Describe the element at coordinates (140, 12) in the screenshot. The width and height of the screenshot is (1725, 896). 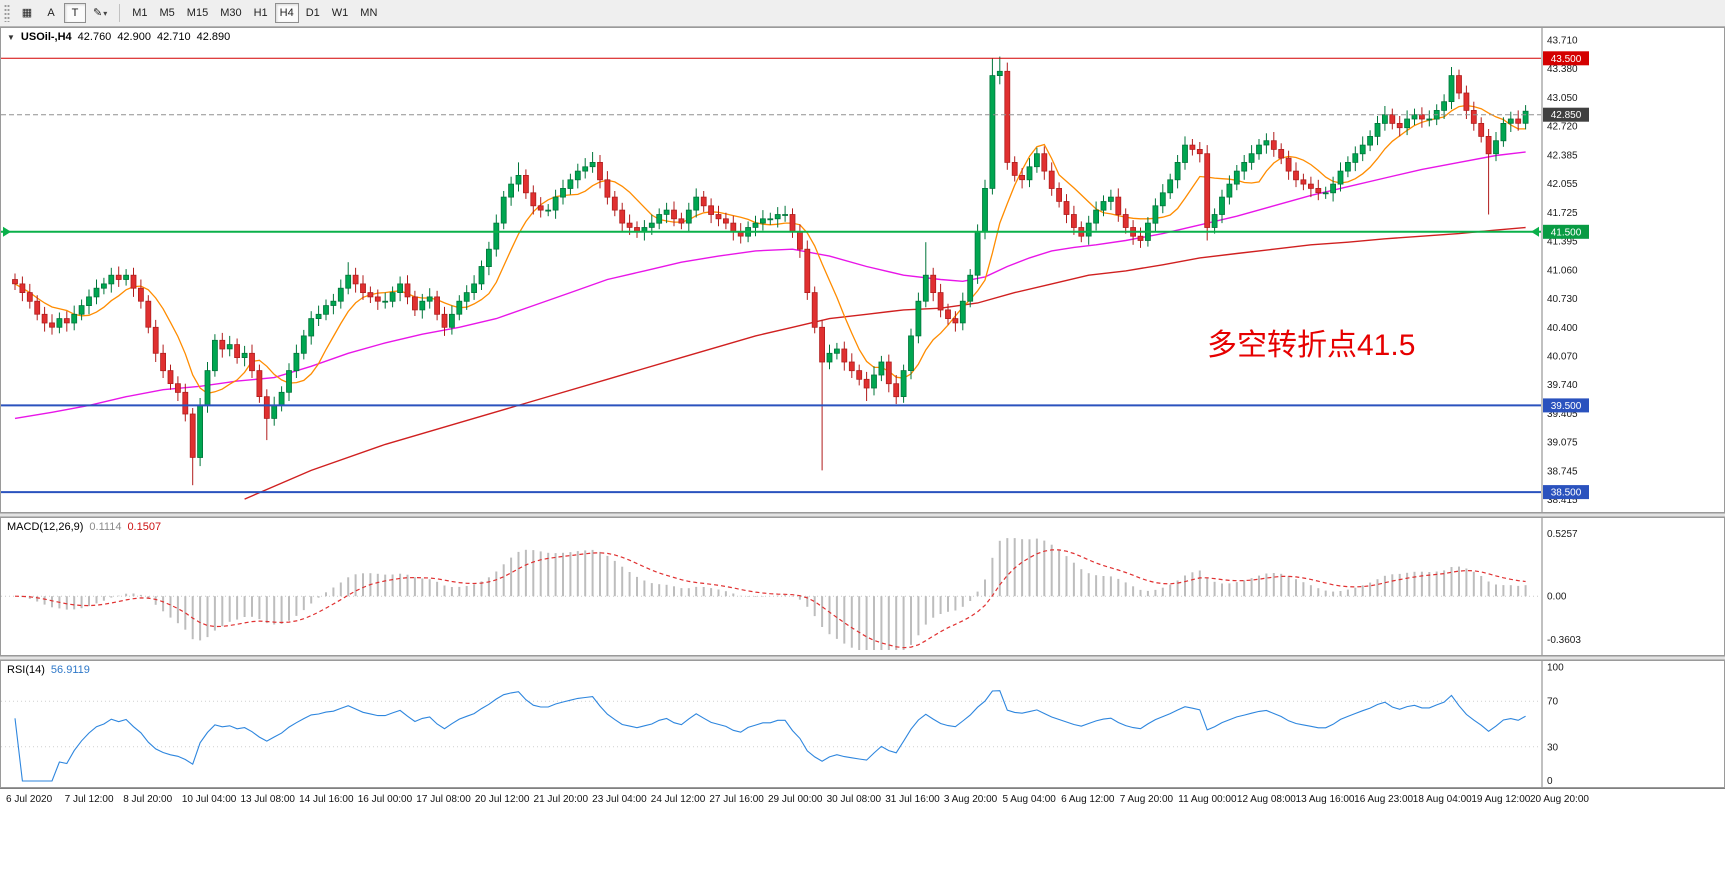
I see `timeframe-button-M1: M1` at that location.